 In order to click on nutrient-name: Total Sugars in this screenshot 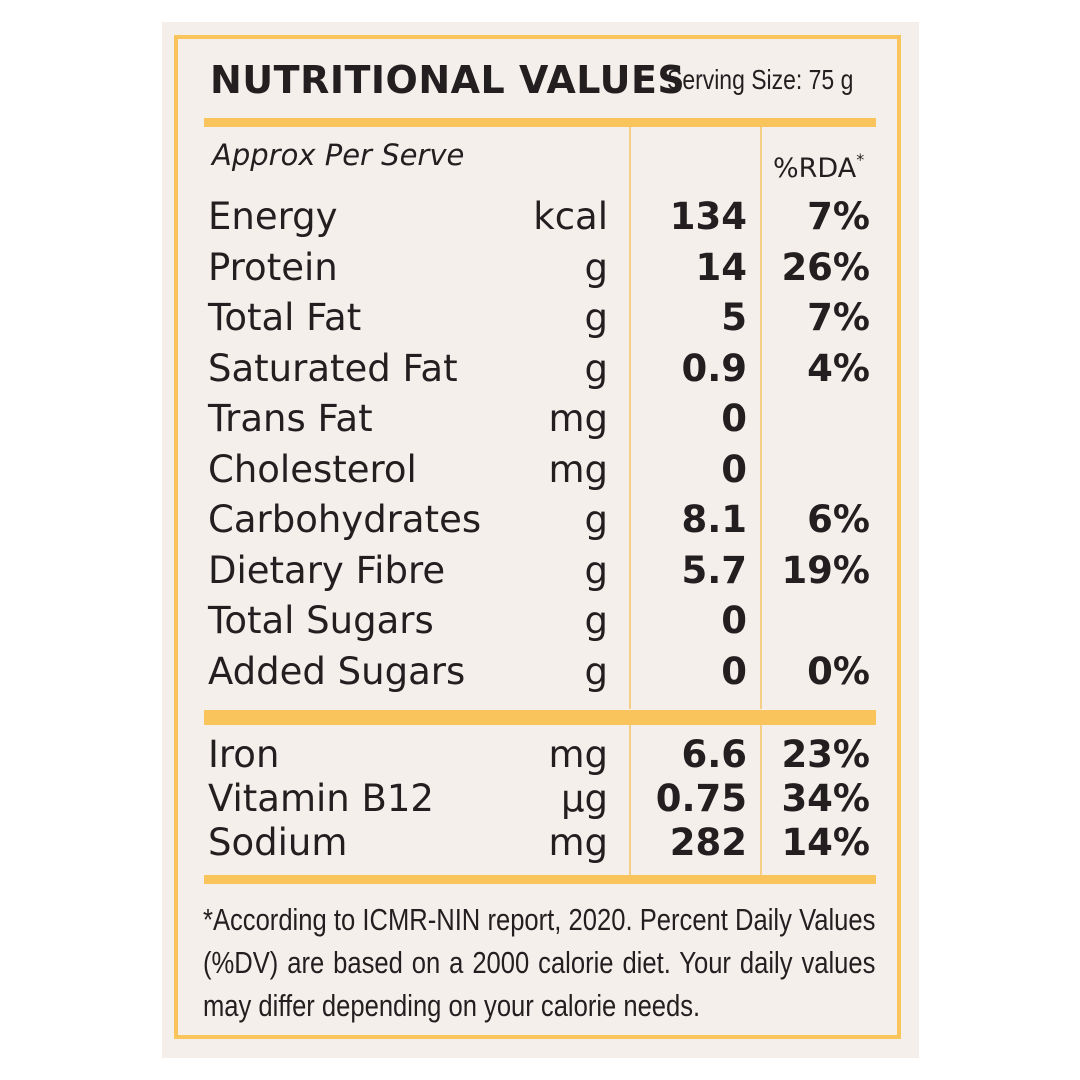, I will do `click(321, 620)`.